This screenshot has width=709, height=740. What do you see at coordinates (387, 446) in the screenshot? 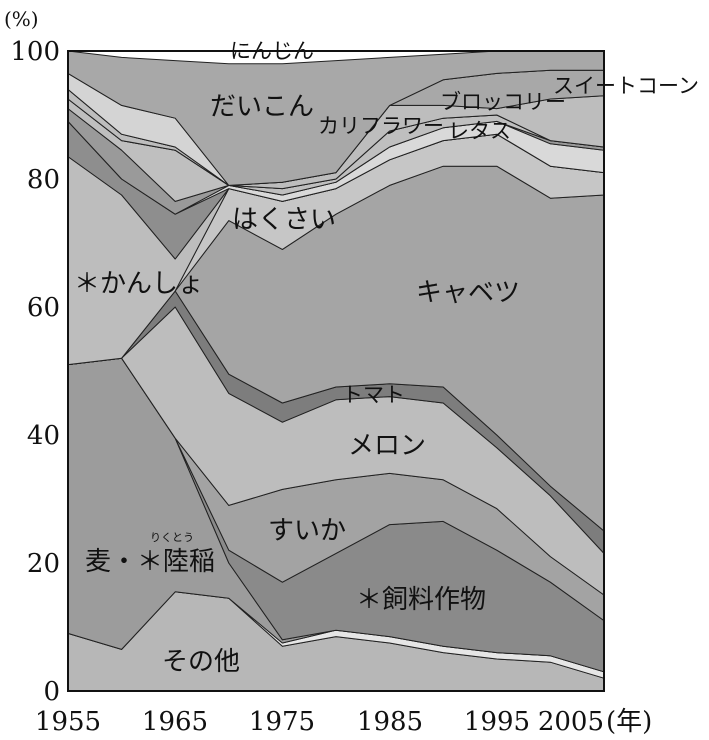
I see `area-label-melon: メロン` at bounding box center [387, 446].